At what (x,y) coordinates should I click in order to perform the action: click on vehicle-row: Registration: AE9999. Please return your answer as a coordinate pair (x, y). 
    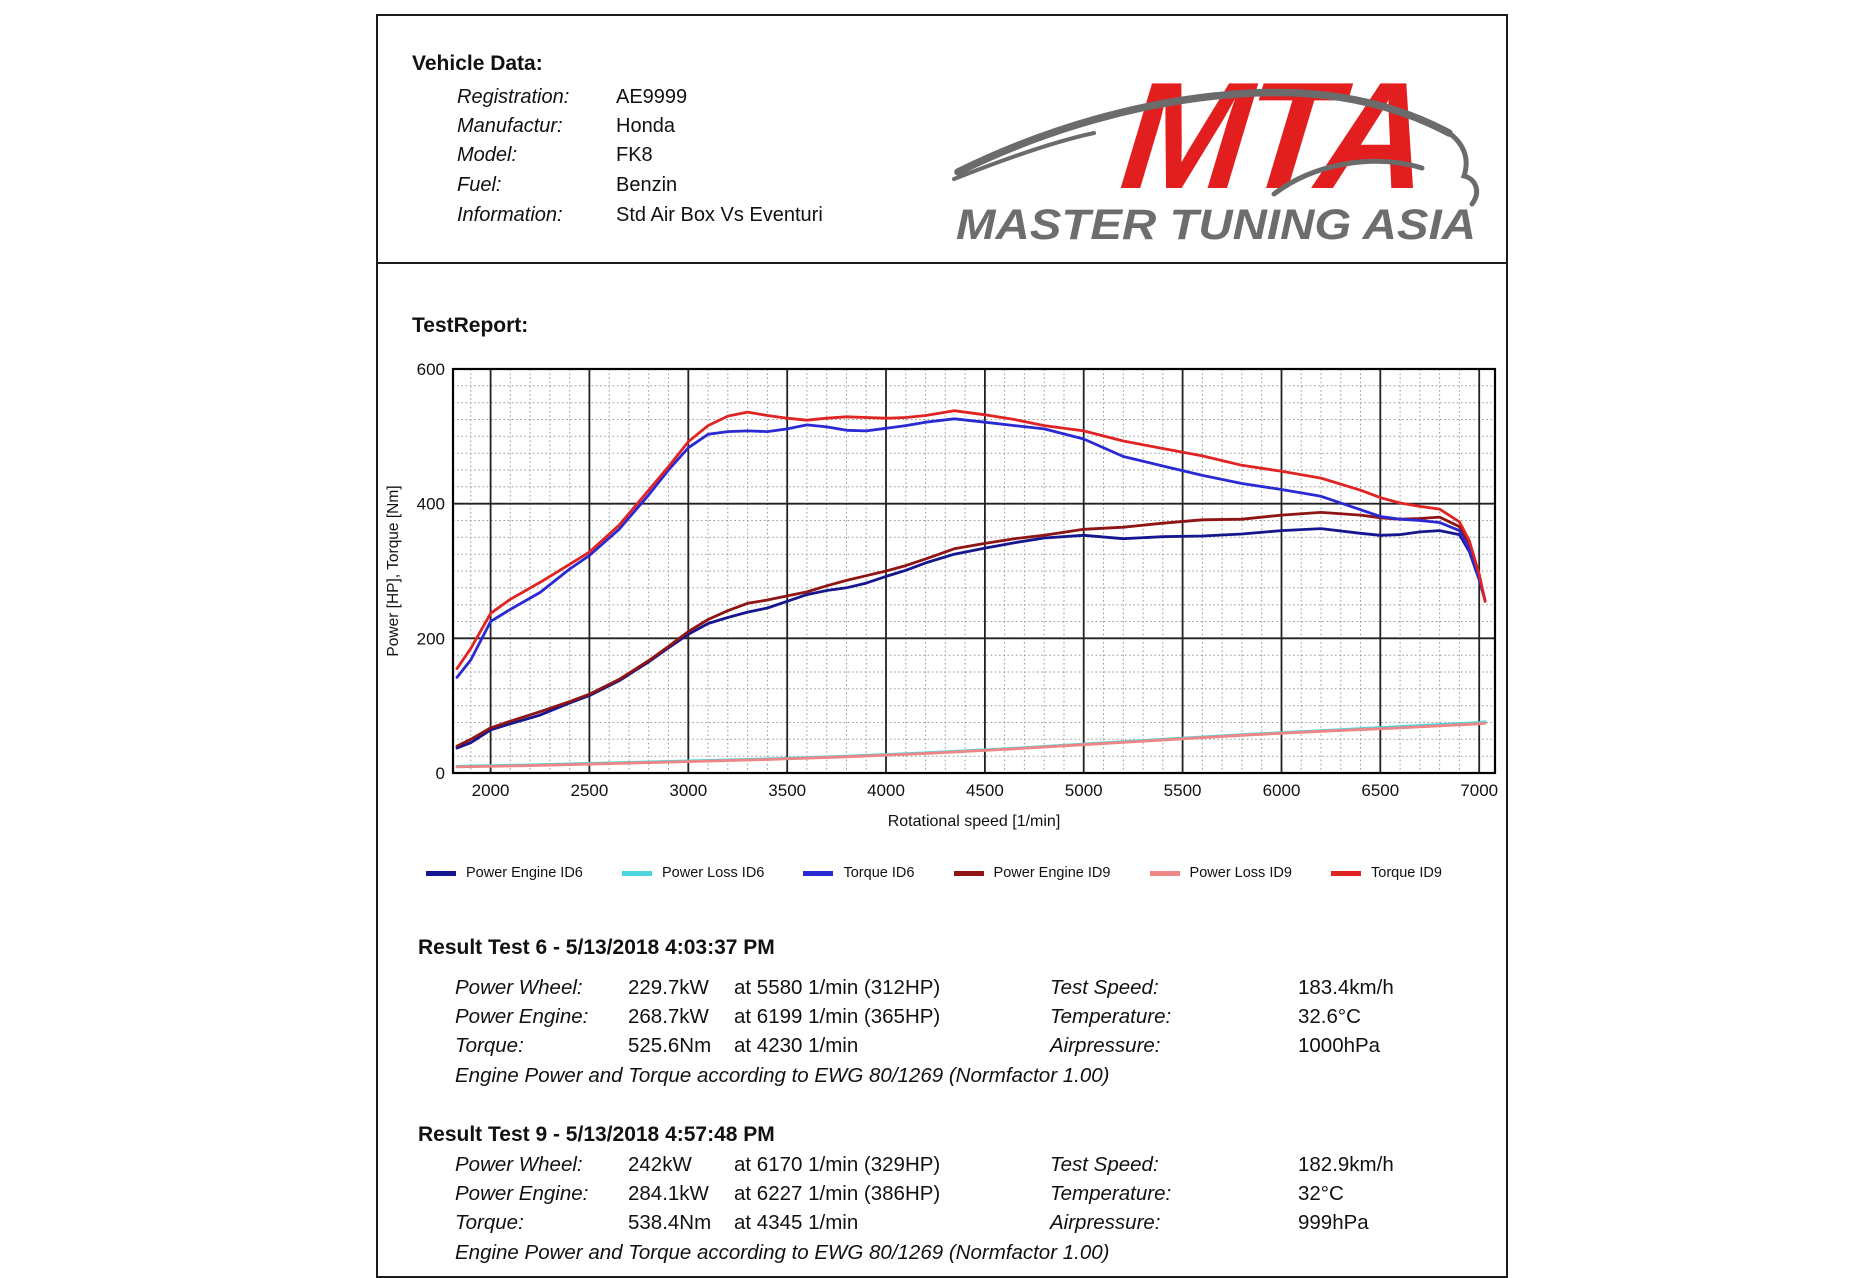
    Looking at the image, I should click on (572, 97).